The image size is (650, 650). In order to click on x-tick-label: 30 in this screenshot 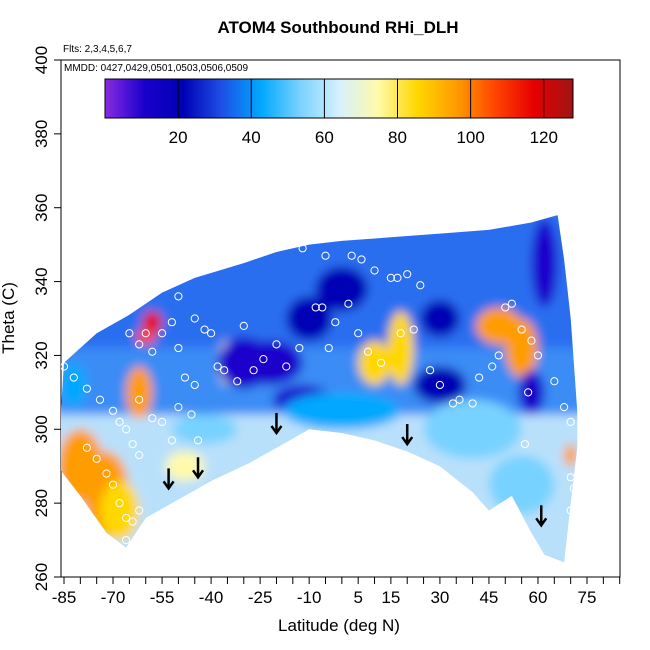, I will do `click(439, 597)`.